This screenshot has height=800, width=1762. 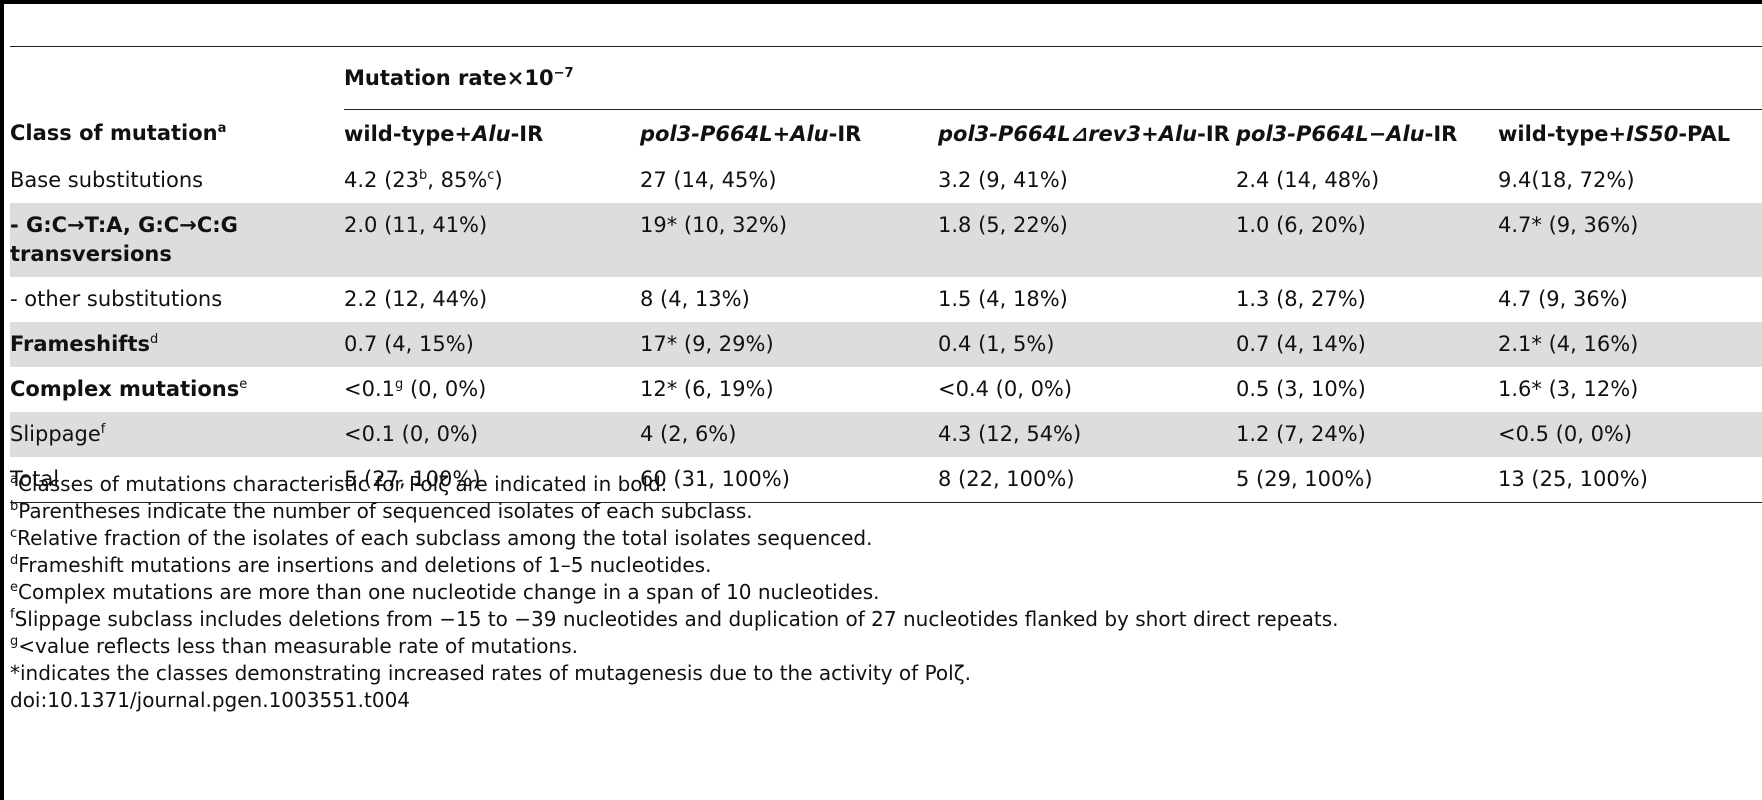 I want to click on table-cell: 8 (22, 100%), so click(x=1087, y=480).